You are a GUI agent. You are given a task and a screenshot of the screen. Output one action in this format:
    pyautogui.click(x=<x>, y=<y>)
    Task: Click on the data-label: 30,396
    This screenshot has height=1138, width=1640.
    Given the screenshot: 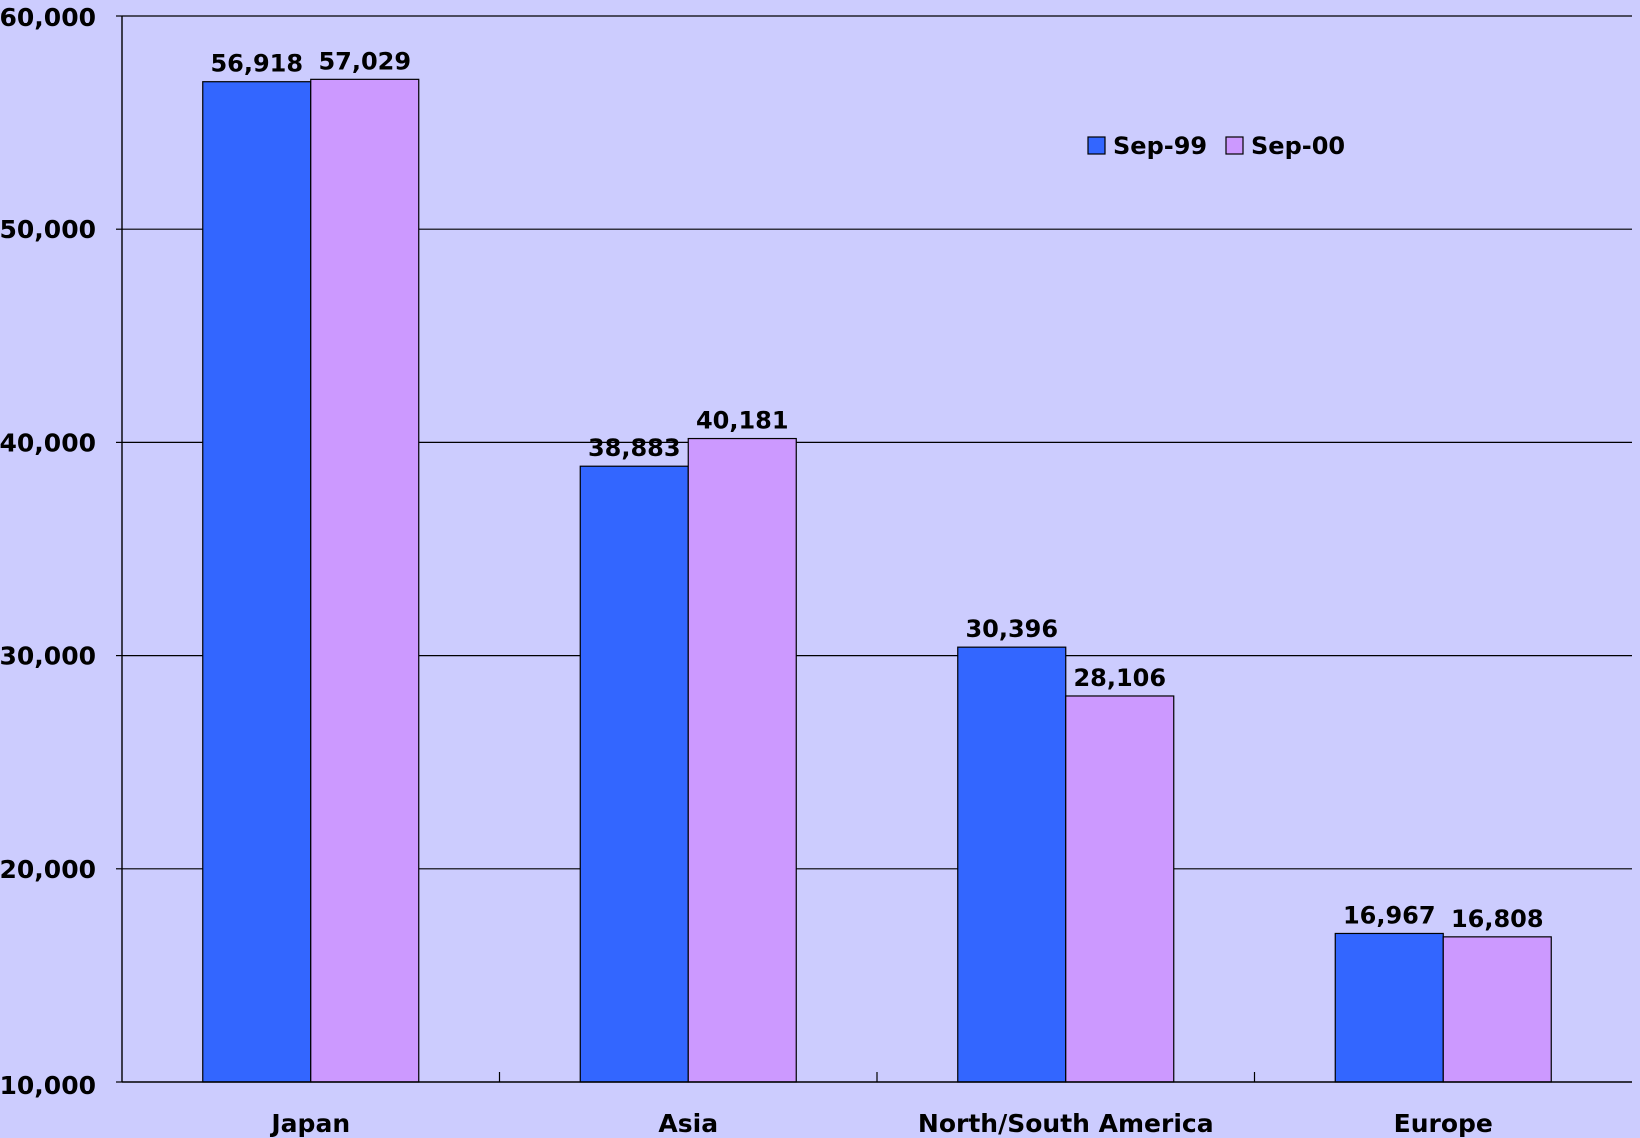 What is the action you would take?
    pyautogui.click(x=1011, y=629)
    